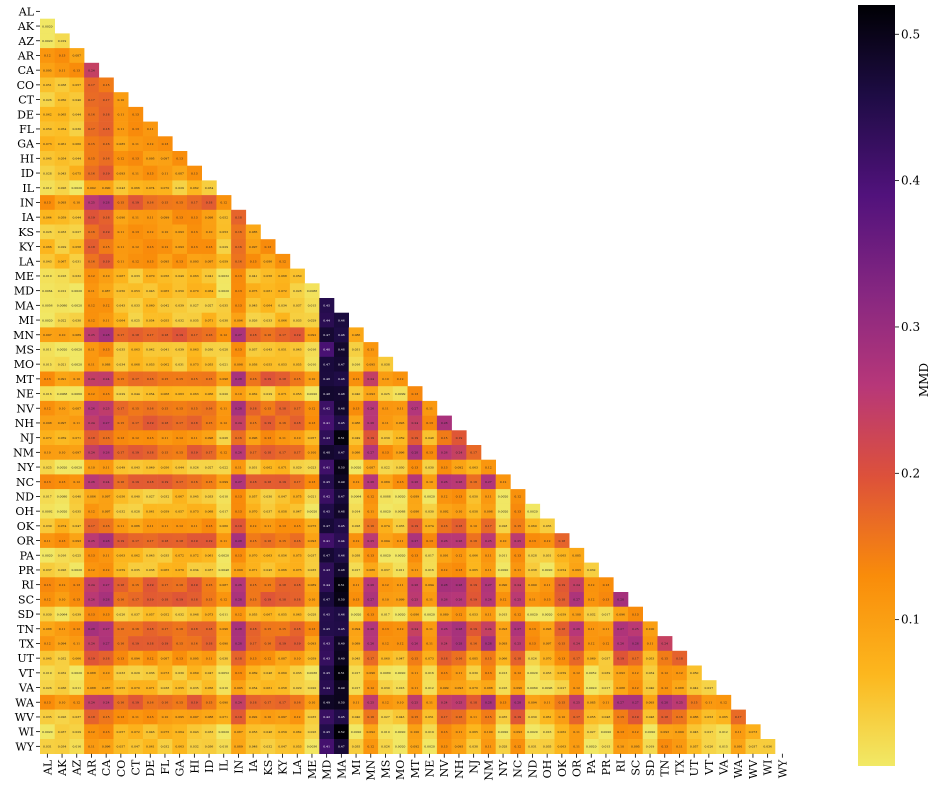  What do you see at coordinates (488, 658) in the screenshot?
I see `heatmap-cell-value-UT-NM: 0.15` at bounding box center [488, 658].